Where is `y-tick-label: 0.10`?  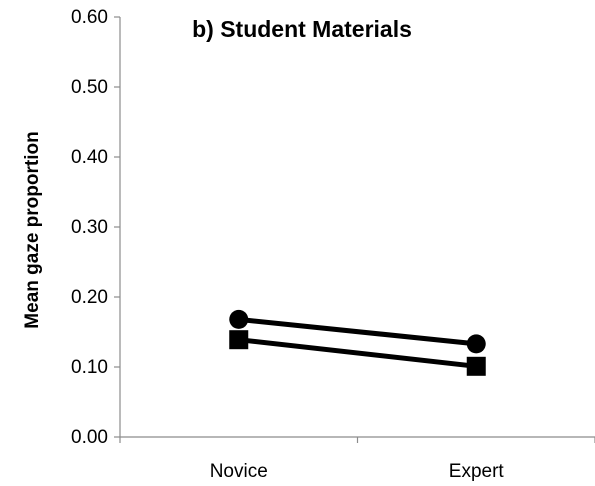
y-tick-label: 0.10 is located at coordinates (89, 367).